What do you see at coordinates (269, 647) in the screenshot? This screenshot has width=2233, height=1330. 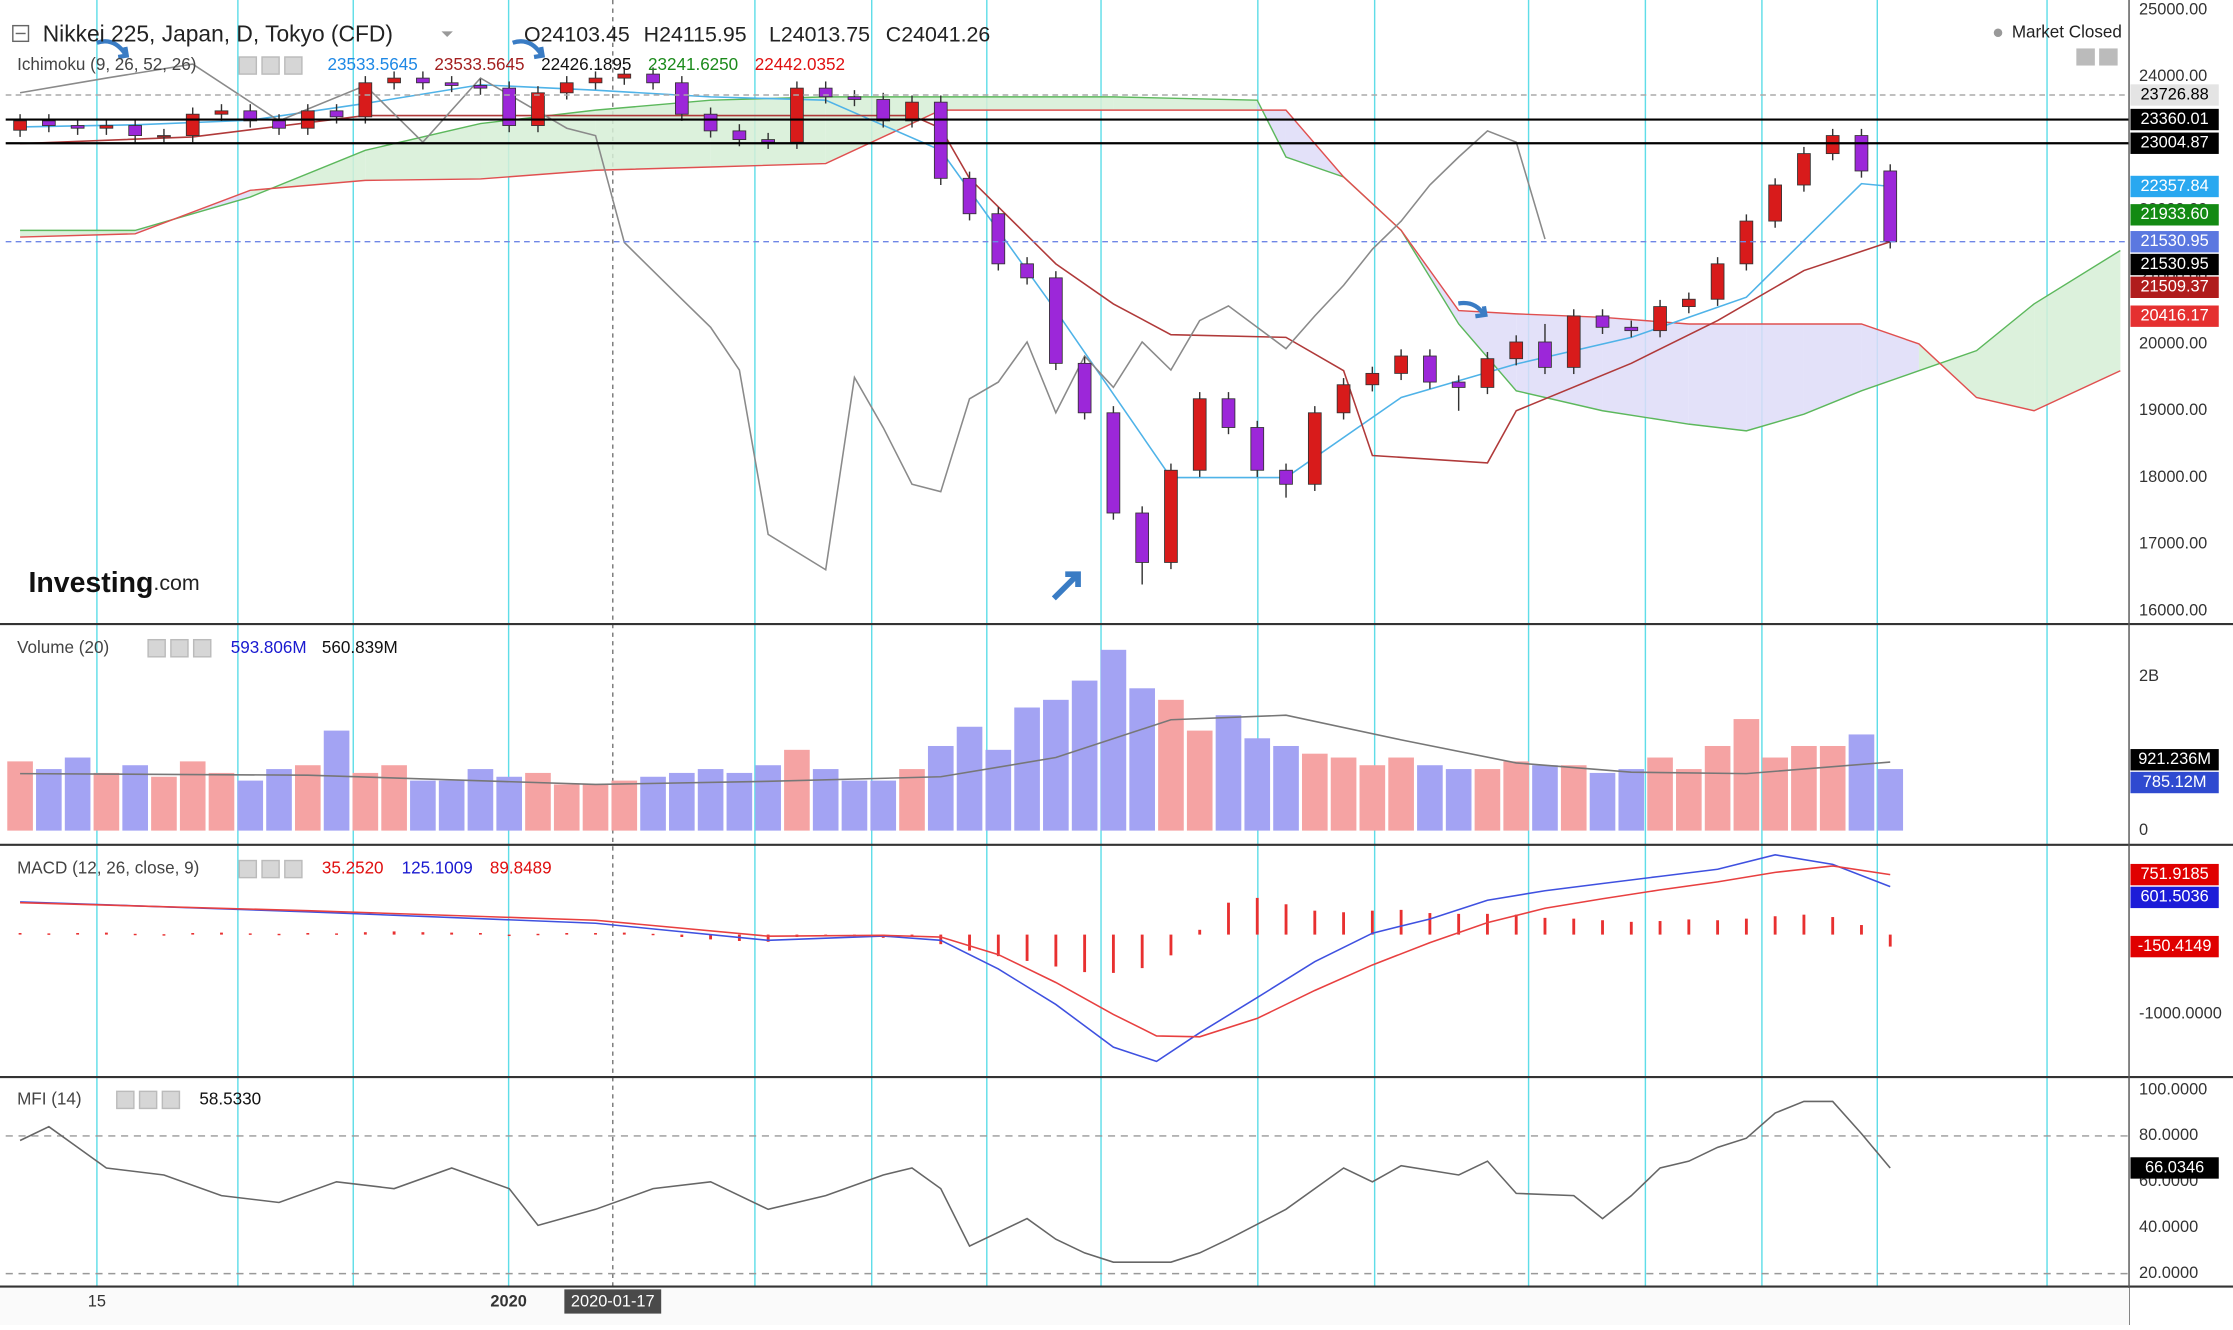 I see `legend-value: 593.806M` at bounding box center [269, 647].